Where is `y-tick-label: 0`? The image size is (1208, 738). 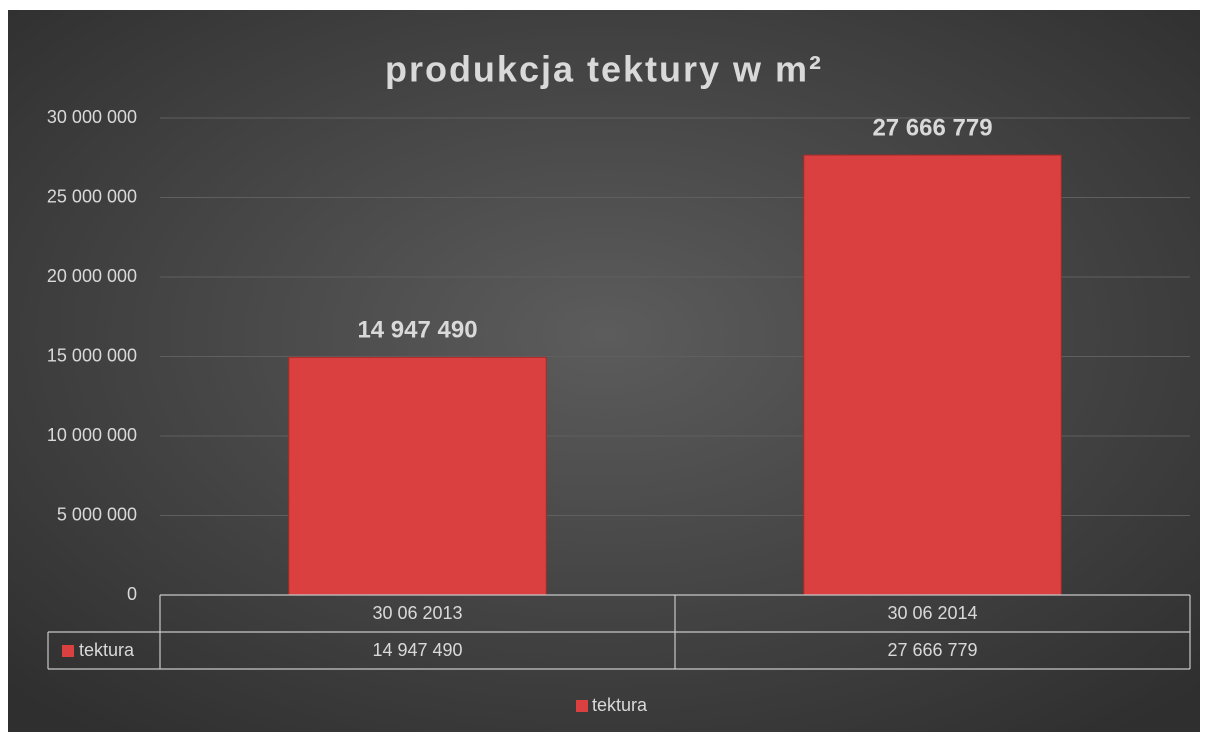
y-tick-label: 0 is located at coordinates (132, 594).